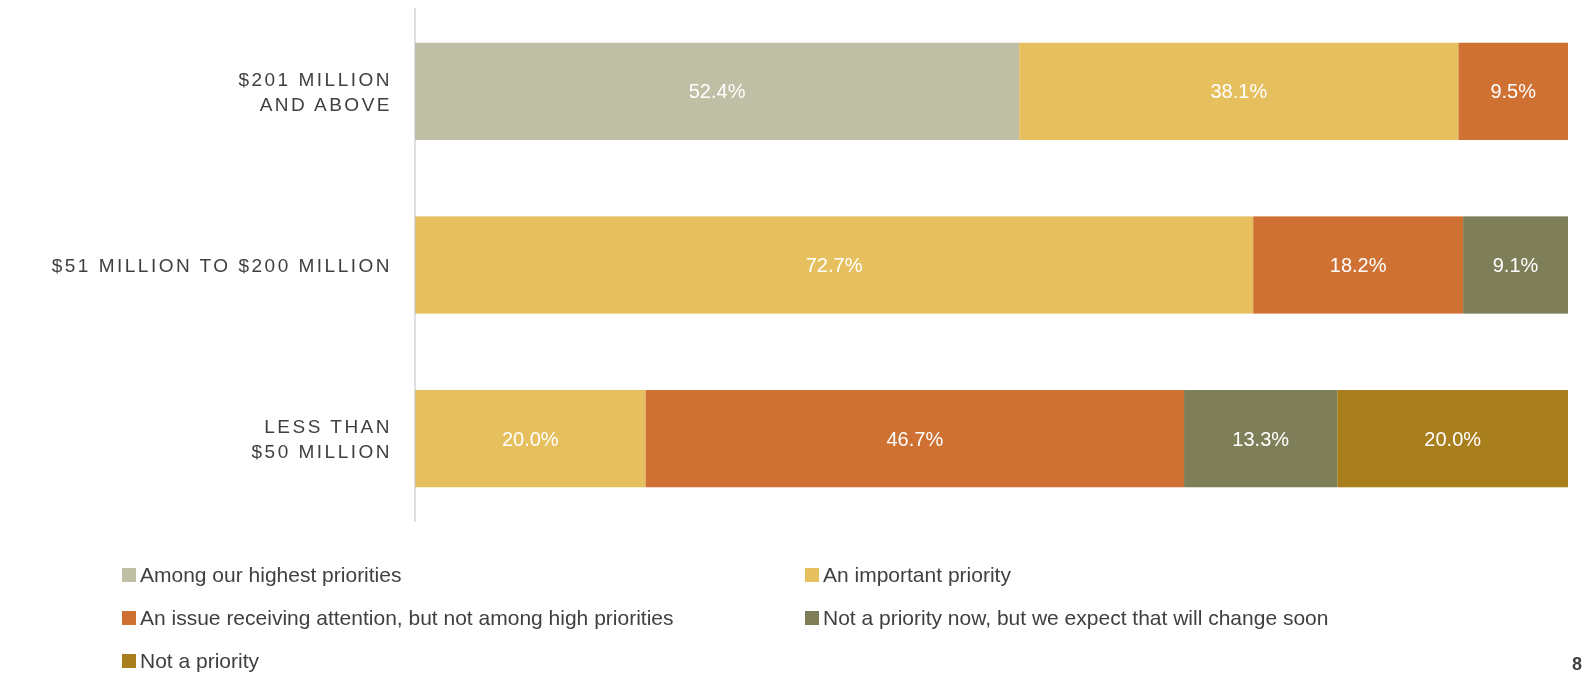 The width and height of the screenshot is (1584, 681). Describe the element at coordinates (407, 618) in the screenshot. I see `legend-label: An issue receiving attention, but not among high priorities` at that location.